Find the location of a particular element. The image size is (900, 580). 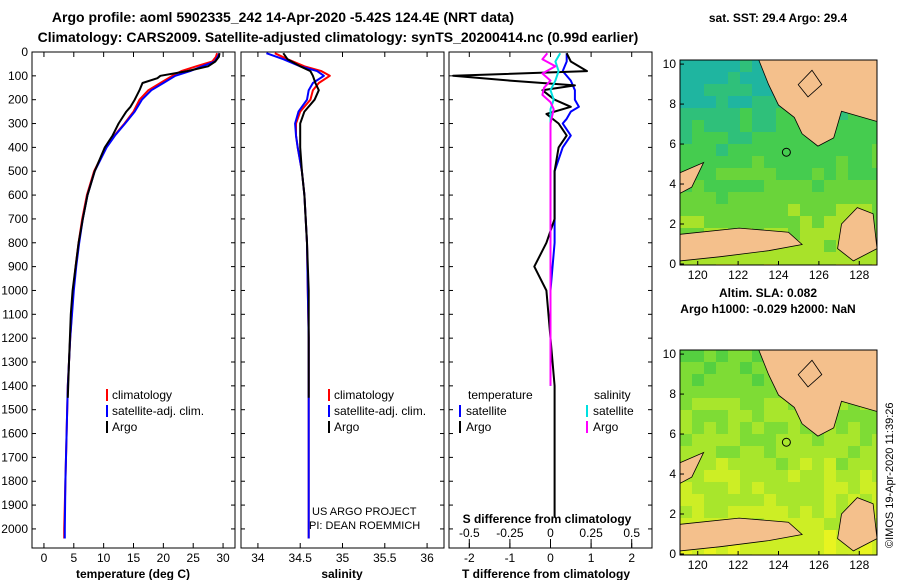

imos-credit: ©IMOS 19-Apr-2020 11:39:26 is located at coordinates (890, 475).